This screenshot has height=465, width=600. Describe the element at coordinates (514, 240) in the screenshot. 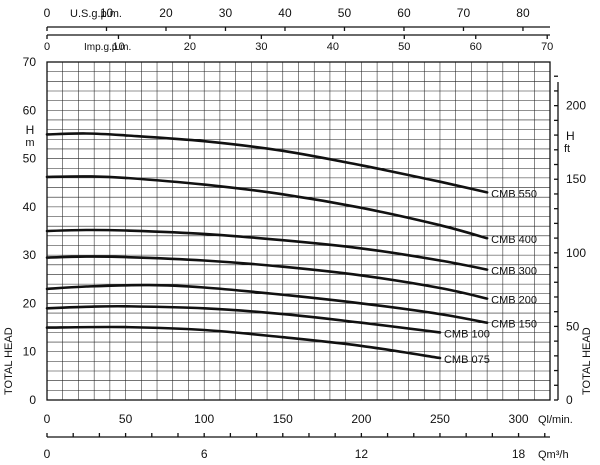

I see `curve-label-cmb-400: CMB 400` at that location.